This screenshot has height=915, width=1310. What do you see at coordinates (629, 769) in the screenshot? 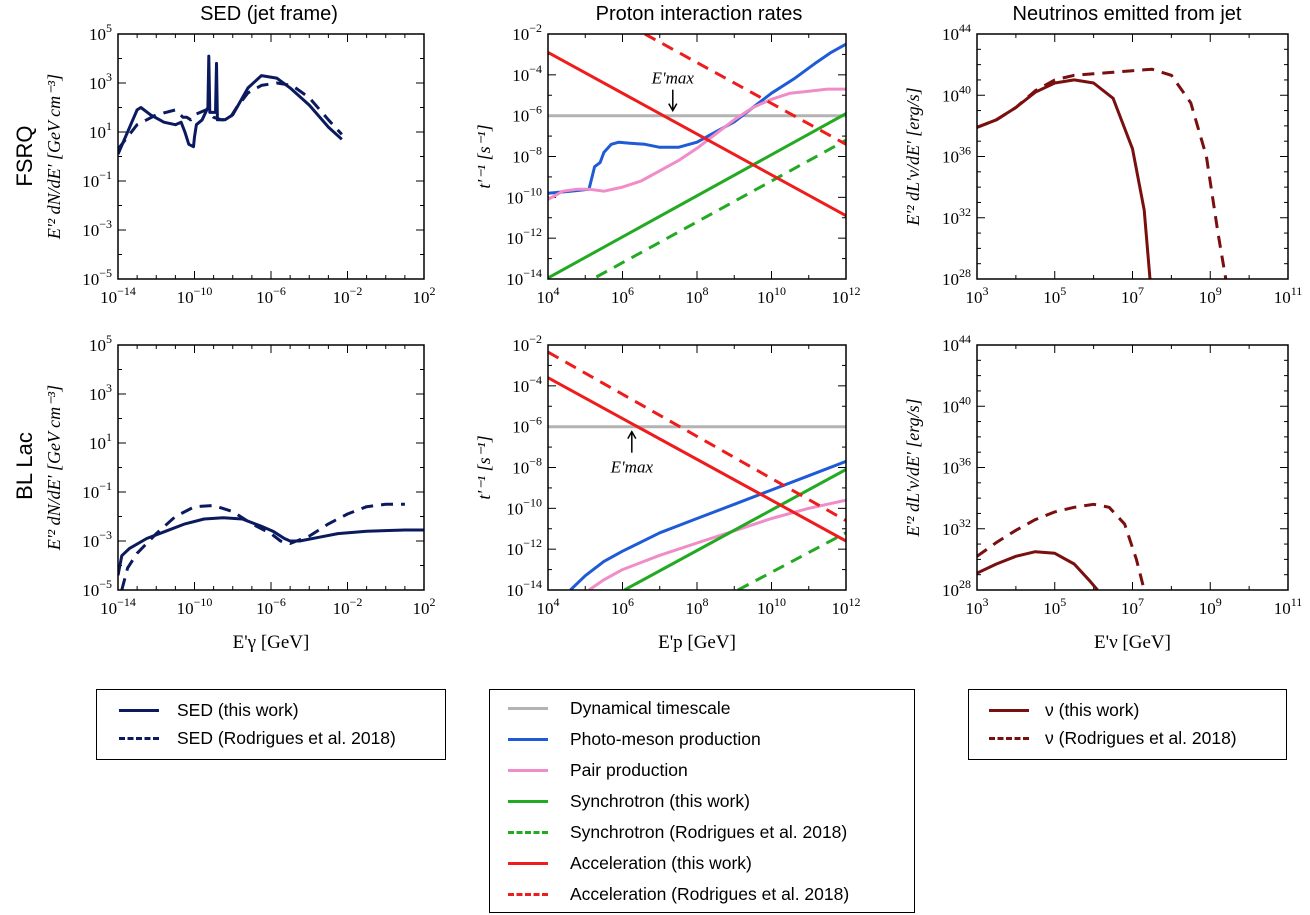
I see `legend-label: Pair production` at bounding box center [629, 769].